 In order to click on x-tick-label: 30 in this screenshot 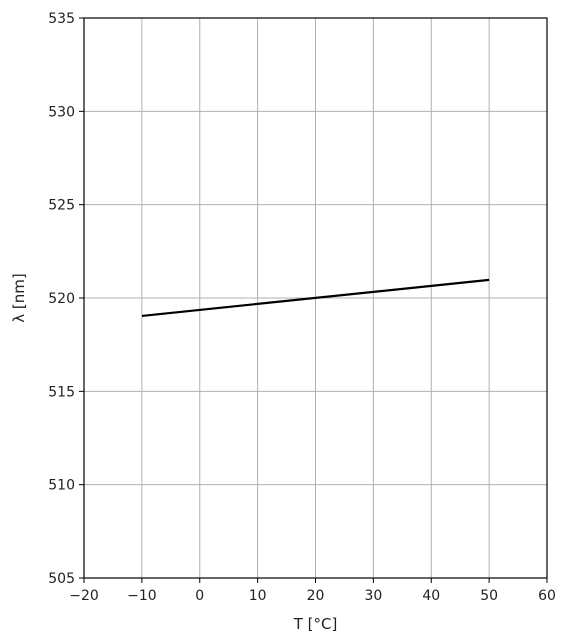, I will do `click(373, 596)`.